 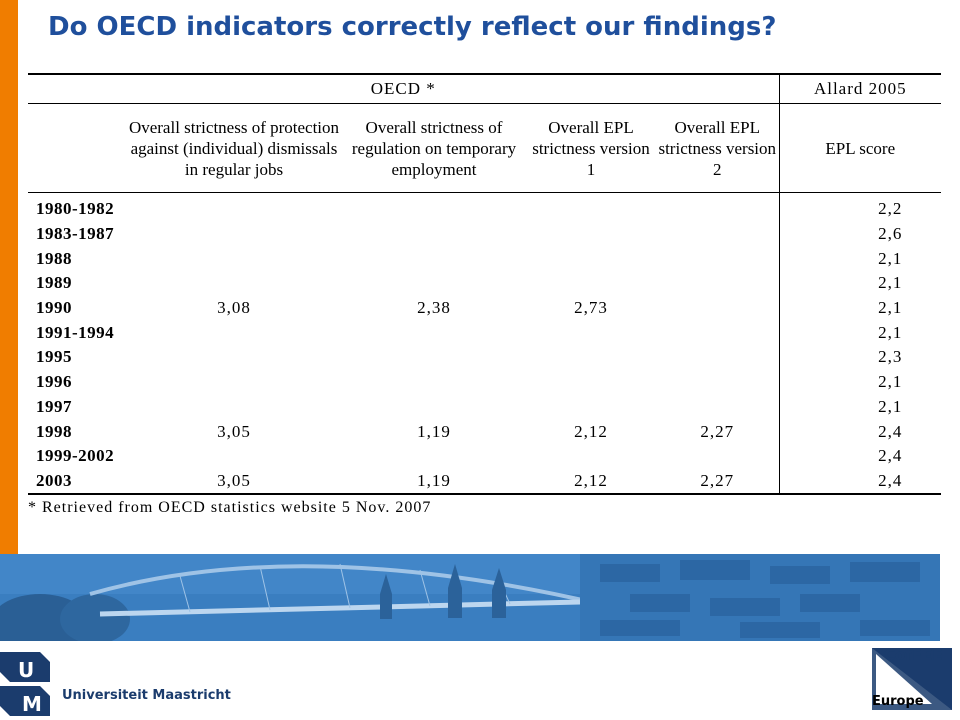 I want to click on table-row: 1983-1987 2,6, so click(x=484, y=234).